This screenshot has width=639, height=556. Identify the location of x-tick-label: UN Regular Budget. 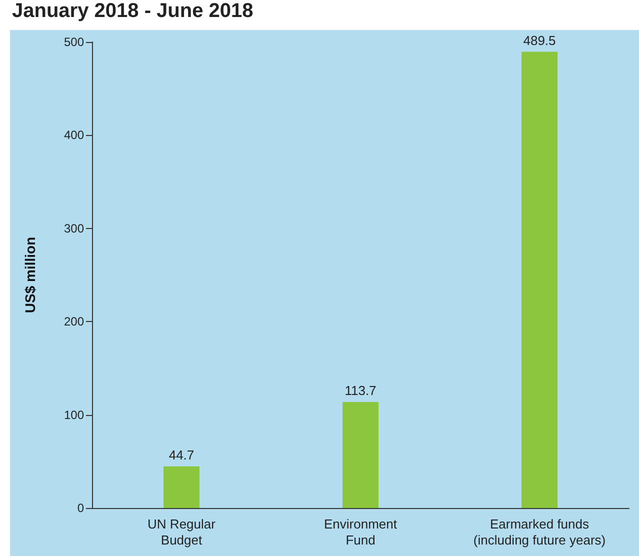
(182, 532).